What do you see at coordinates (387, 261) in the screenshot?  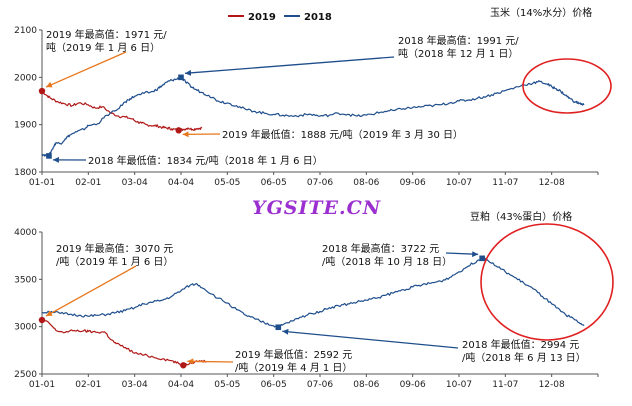 I see `annotation-label: /吨（2018 年 10 月 18 日）` at bounding box center [387, 261].